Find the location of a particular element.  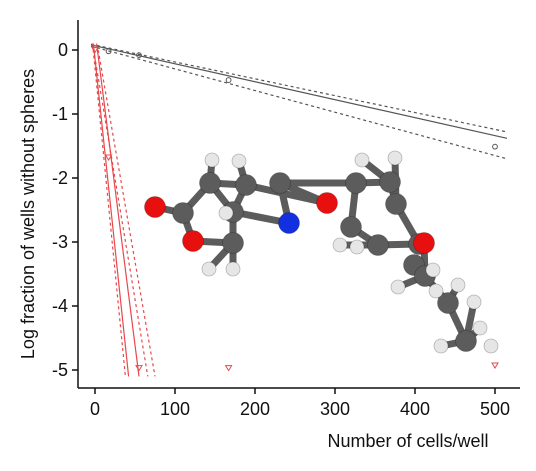

y-tick-label: 0 is located at coordinates (63, 50).